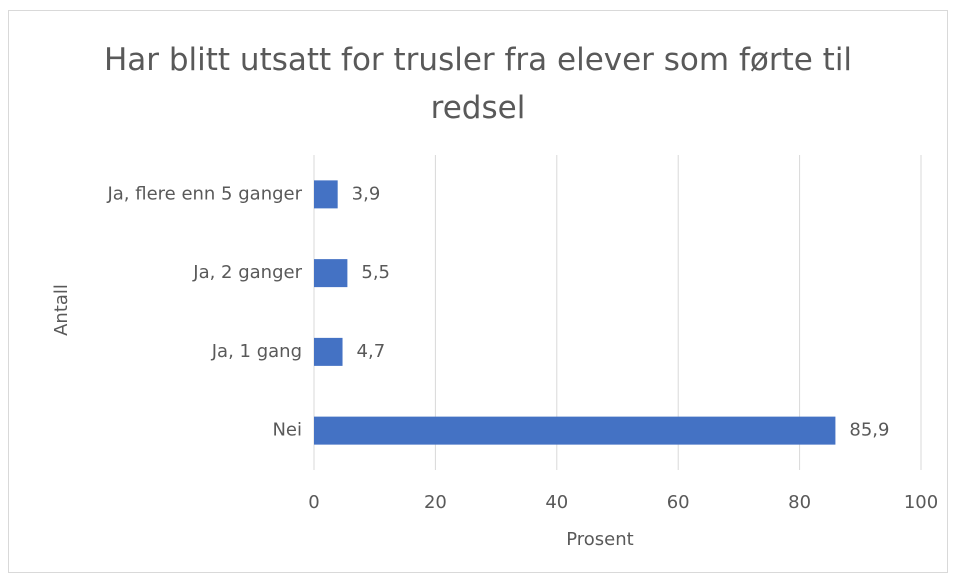  I want to click on y-tick-label: Ja, 1 gang, so click(256, 351).